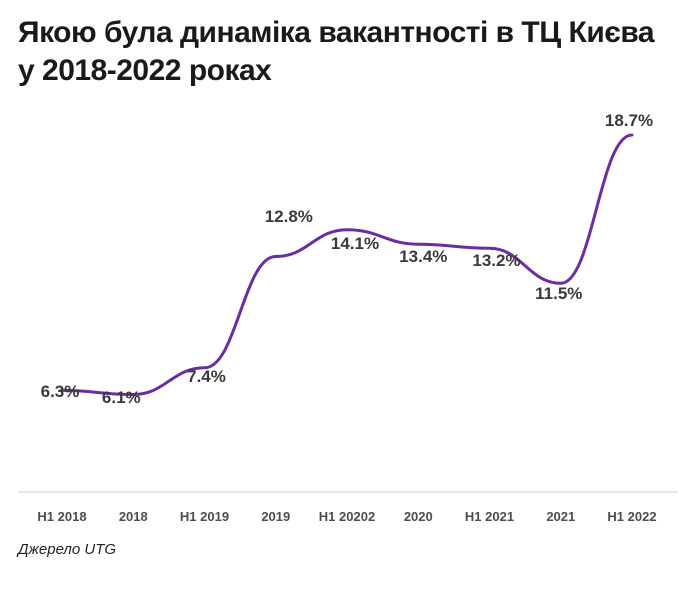 This screenshot has height=590, width=690. Describe the element at coordinates (204, 516) in the screenshot. I see `x-tick-label: H1 2019` at that location.